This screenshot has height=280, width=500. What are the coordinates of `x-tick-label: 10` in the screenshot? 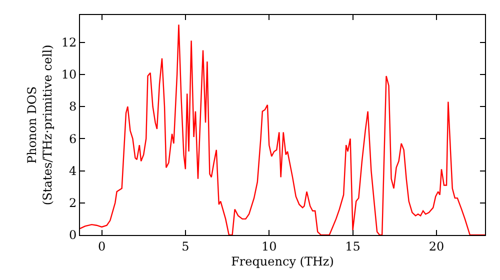 It's located at (269, 246).